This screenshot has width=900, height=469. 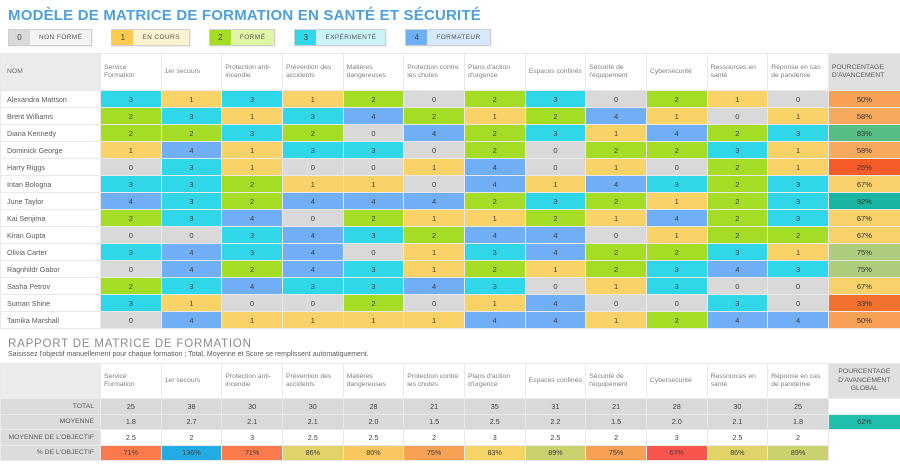 I want to click on employee-name: Kiran Gupta, so click(x=51, y=235).